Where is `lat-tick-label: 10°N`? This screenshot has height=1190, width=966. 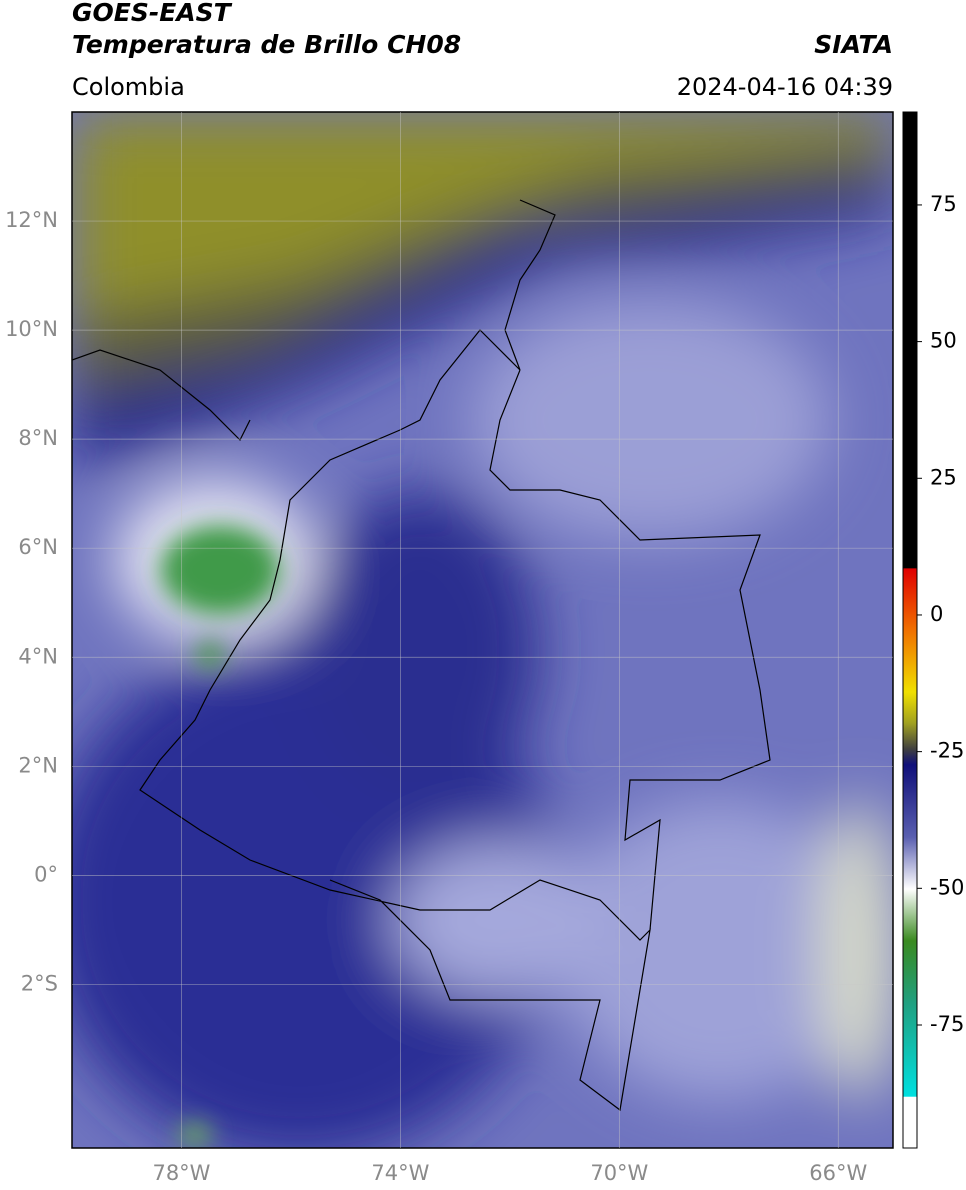
lat-tick-label: 10°N is located at coordinates (31, 329).